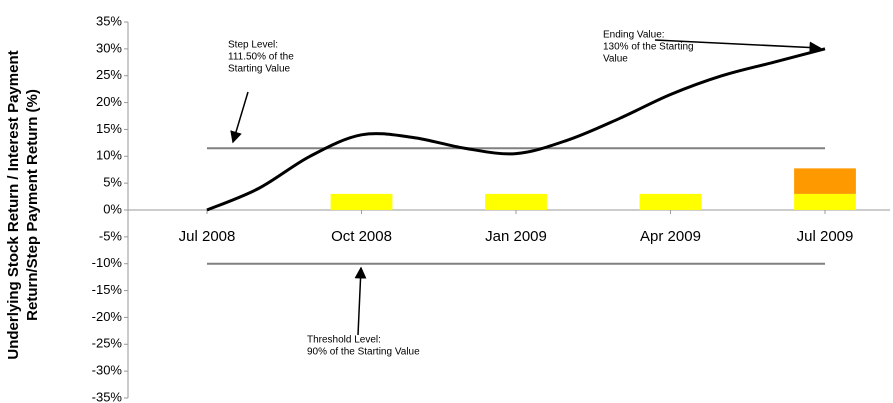 This screenshot has width=893, height=403. I want to click on y-tick-label: -30%, so click(107, 370).